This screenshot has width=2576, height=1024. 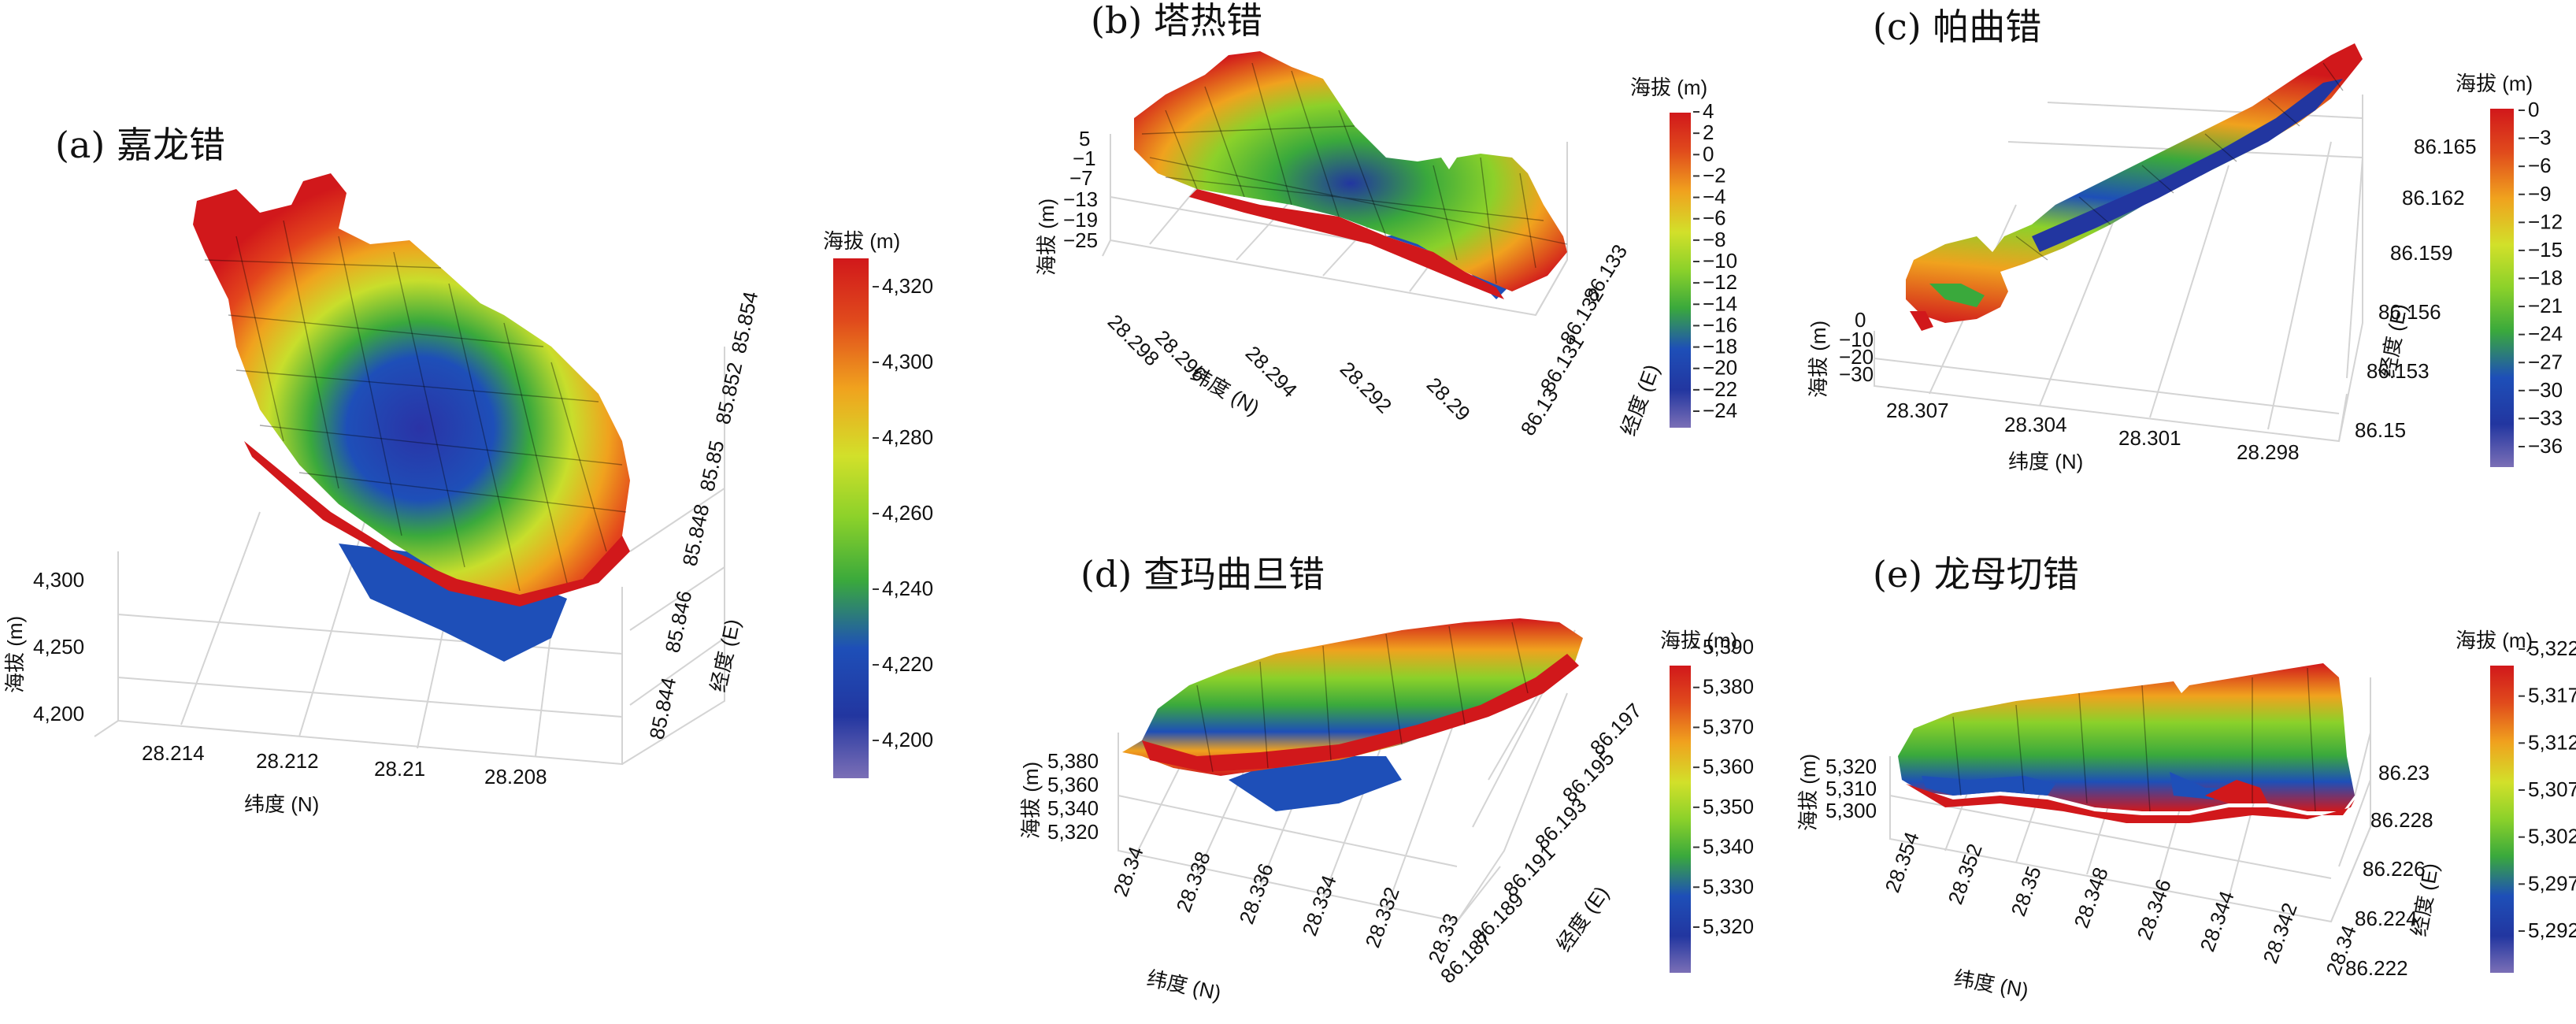 What do you see at coordinates (1728, 726) in the screenshot?
I see `colorbar-tick-label: 5,370` at bounding box center [1728, 726].